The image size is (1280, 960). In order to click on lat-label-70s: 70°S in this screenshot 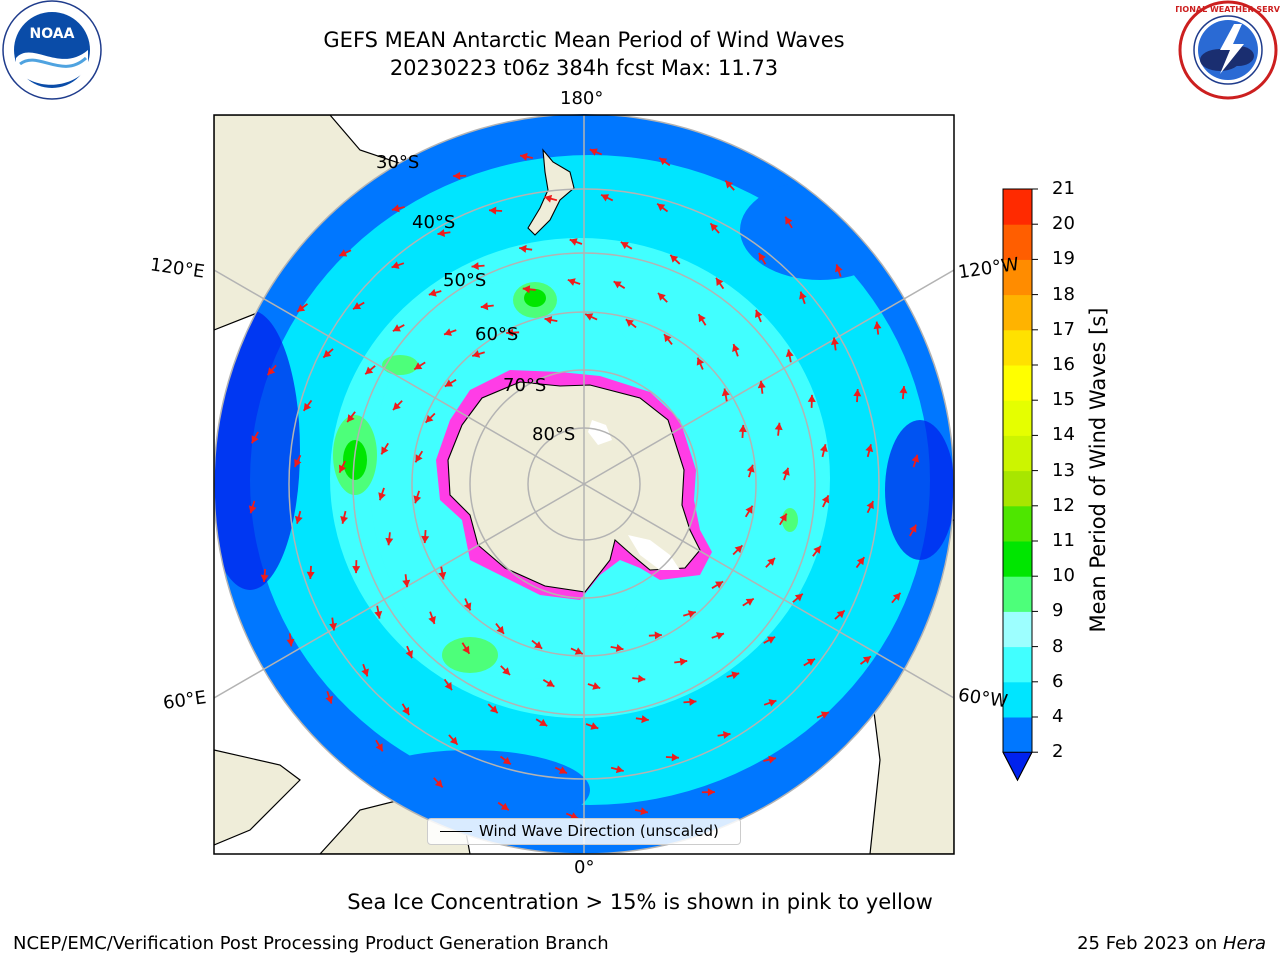, I will do `click(525, 385)`.